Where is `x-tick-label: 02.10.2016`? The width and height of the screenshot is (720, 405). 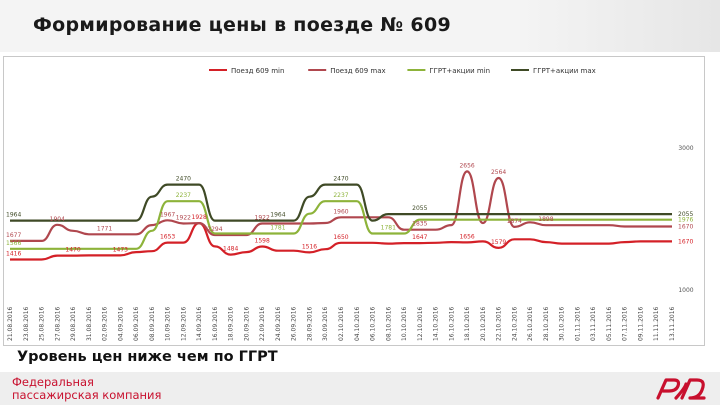 x-tick-label: 02.10.2016 is located at coordinates (341, 323).